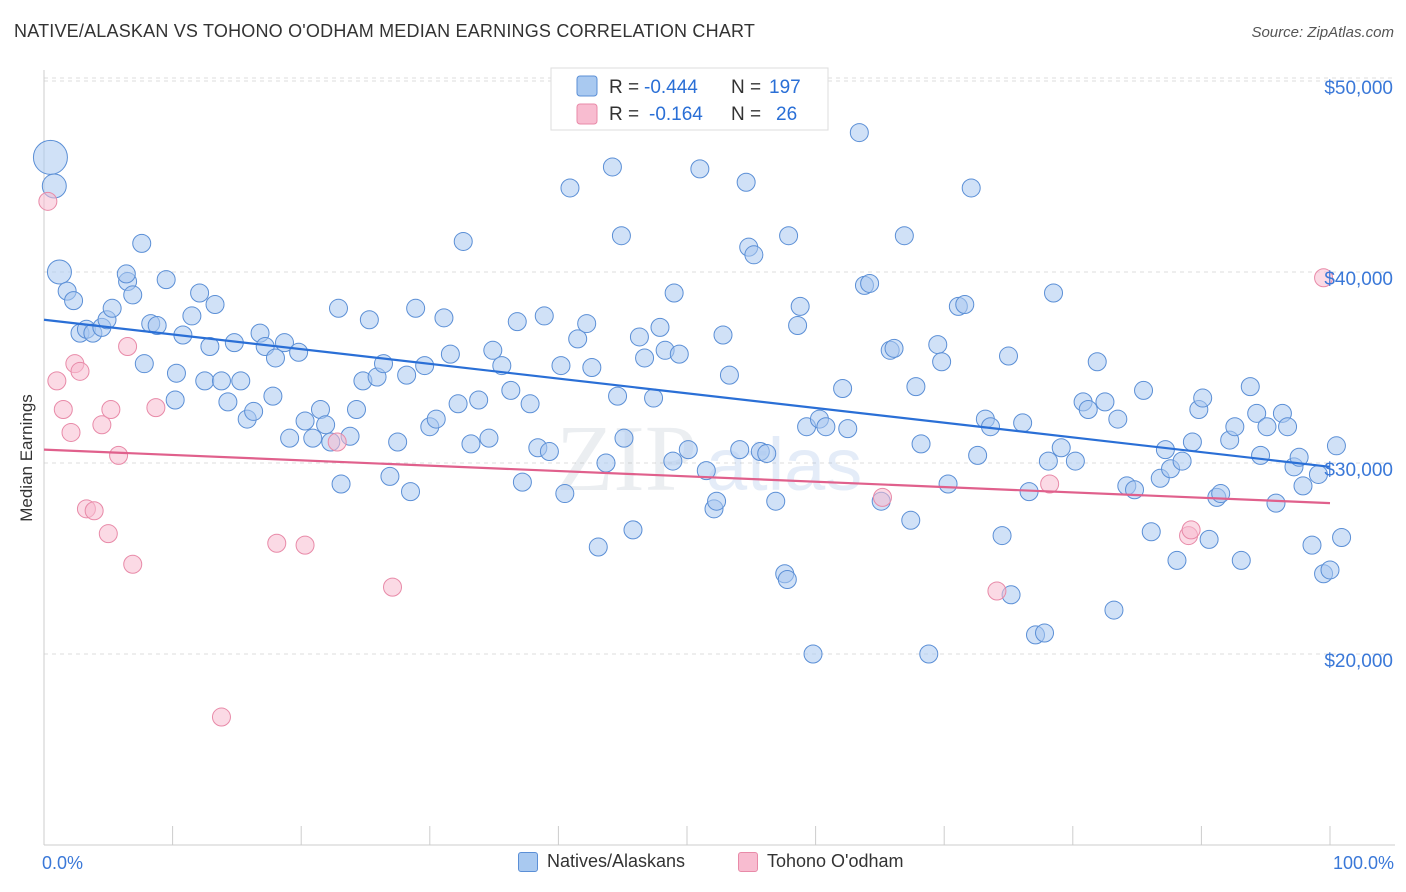 The width and height of the screenshot is (1406, 892). What do you see at coordinates (786, 114) in the screenshot?
I see `legend-n-value: 26` at bounding box center [786, 114].